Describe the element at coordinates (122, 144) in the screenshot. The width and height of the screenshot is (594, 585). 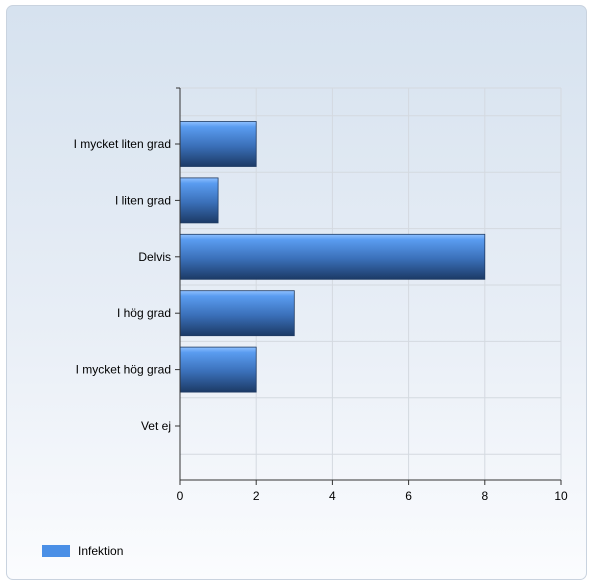
I see `y-tick-label: I mycket liten grad` at that location.